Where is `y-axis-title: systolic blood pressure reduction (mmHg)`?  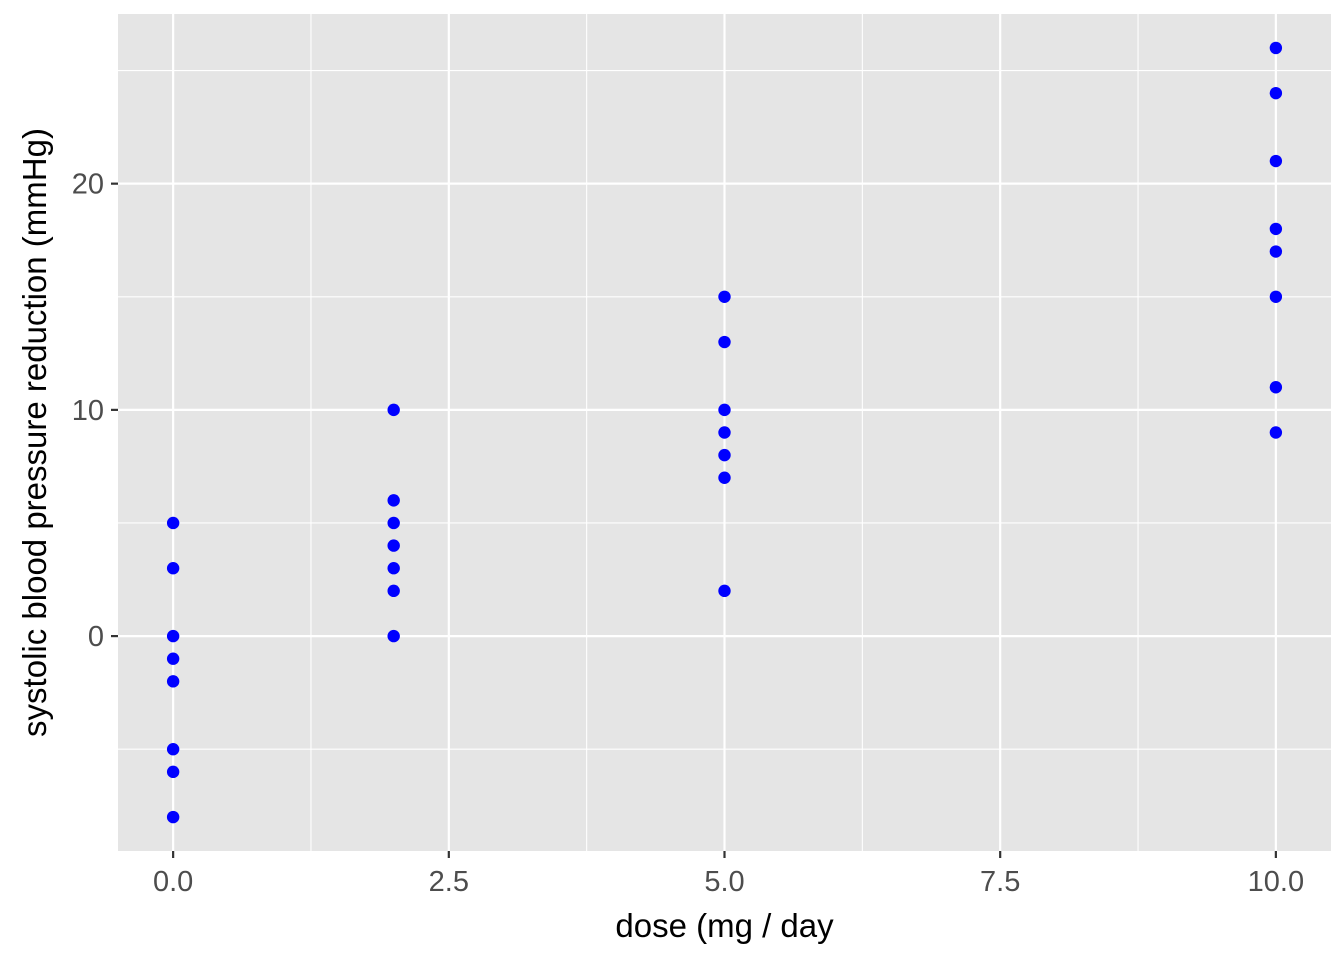
y-axis-title: systolic blood pressure reduction (mmHg) is located at coordinates (34, 432).